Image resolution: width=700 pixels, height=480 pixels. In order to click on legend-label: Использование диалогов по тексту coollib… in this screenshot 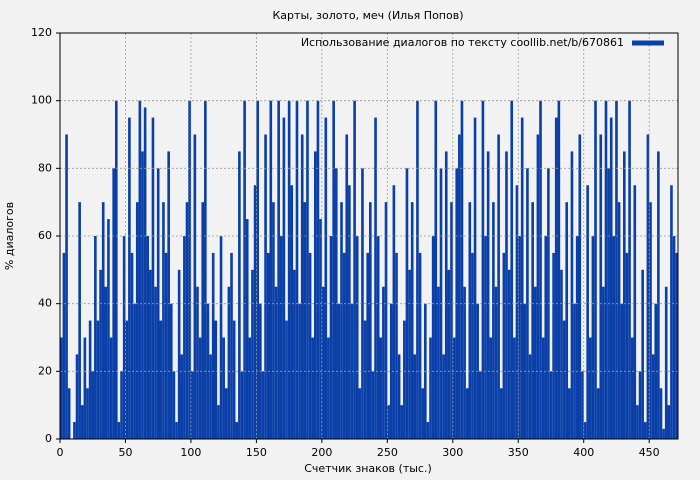, I will do `click(462, 42)`.